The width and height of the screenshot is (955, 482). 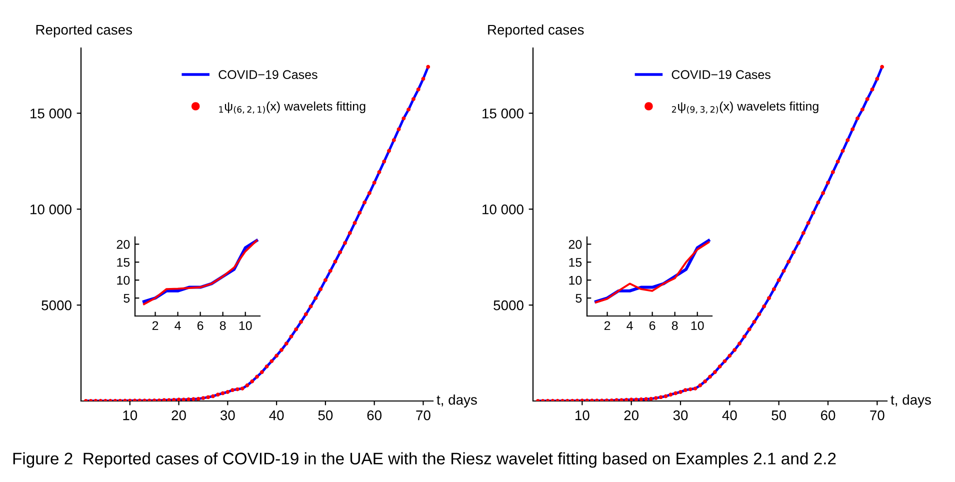 I want to click on legend-label: $_{2}$ψ$_{(9,3,2)}$(x) wavelets fitting, so click(x=745, y=107).